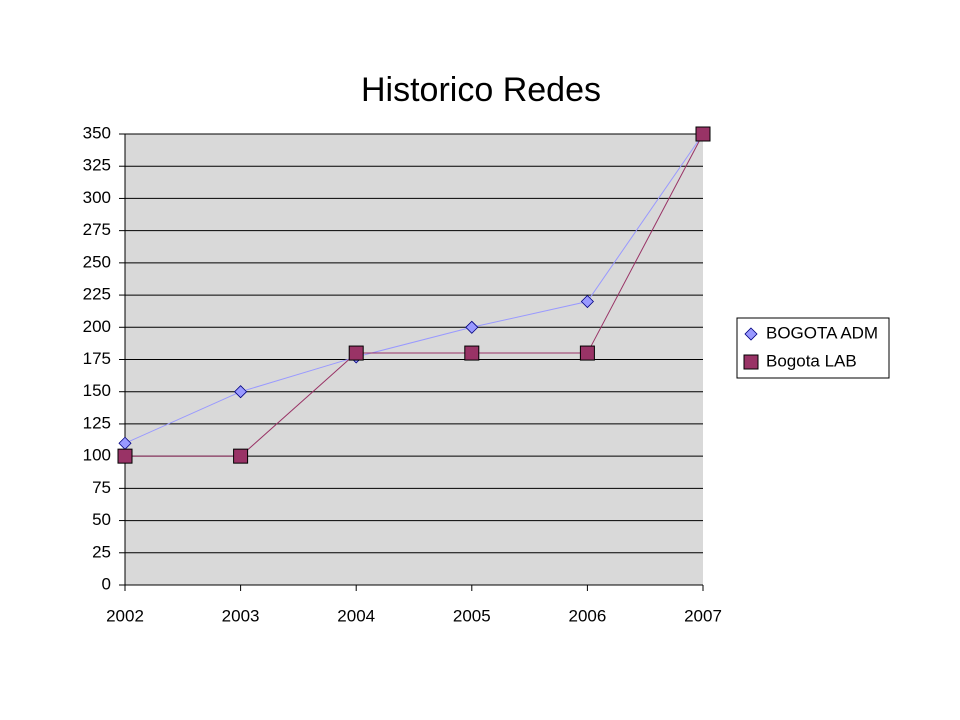 This screenshot has height=720, width=960. I want to click on y-tick-label: 150, so click(97, 390).